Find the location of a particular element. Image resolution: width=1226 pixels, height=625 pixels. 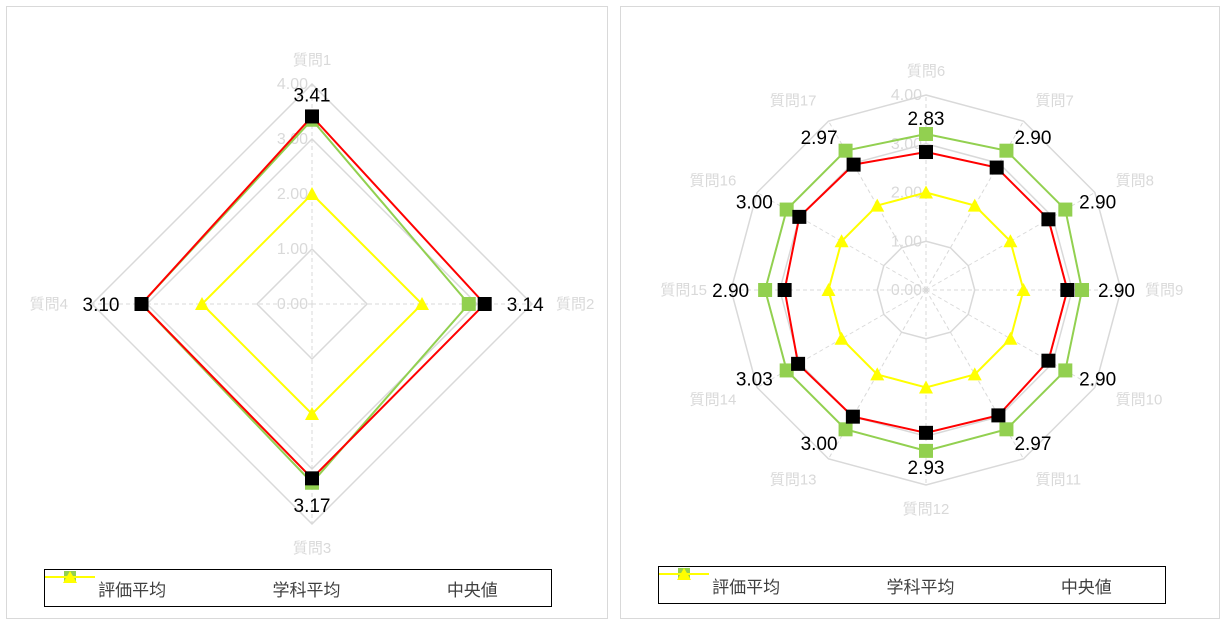

category-label: 質問14 is located at coordinates (713, 400).